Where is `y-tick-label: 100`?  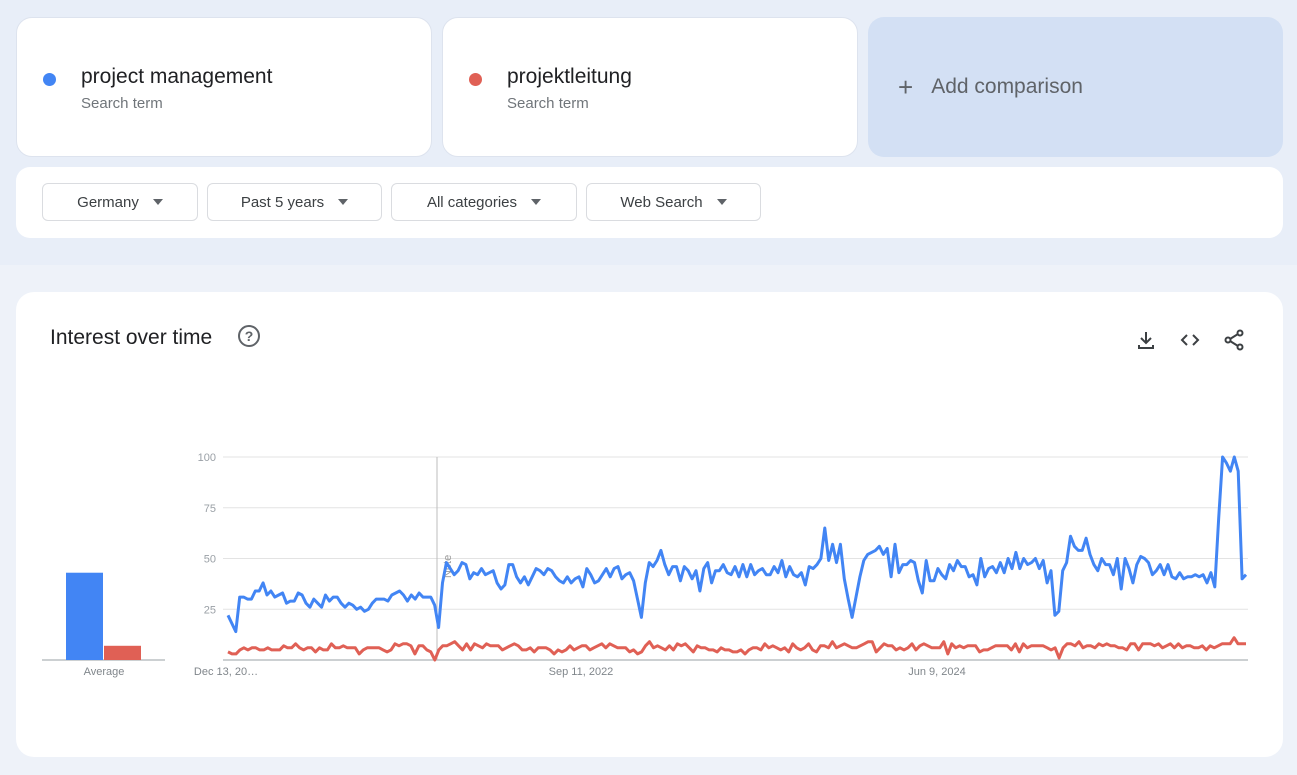
y-tick-label: 100 is located at coordinates (207, 458).